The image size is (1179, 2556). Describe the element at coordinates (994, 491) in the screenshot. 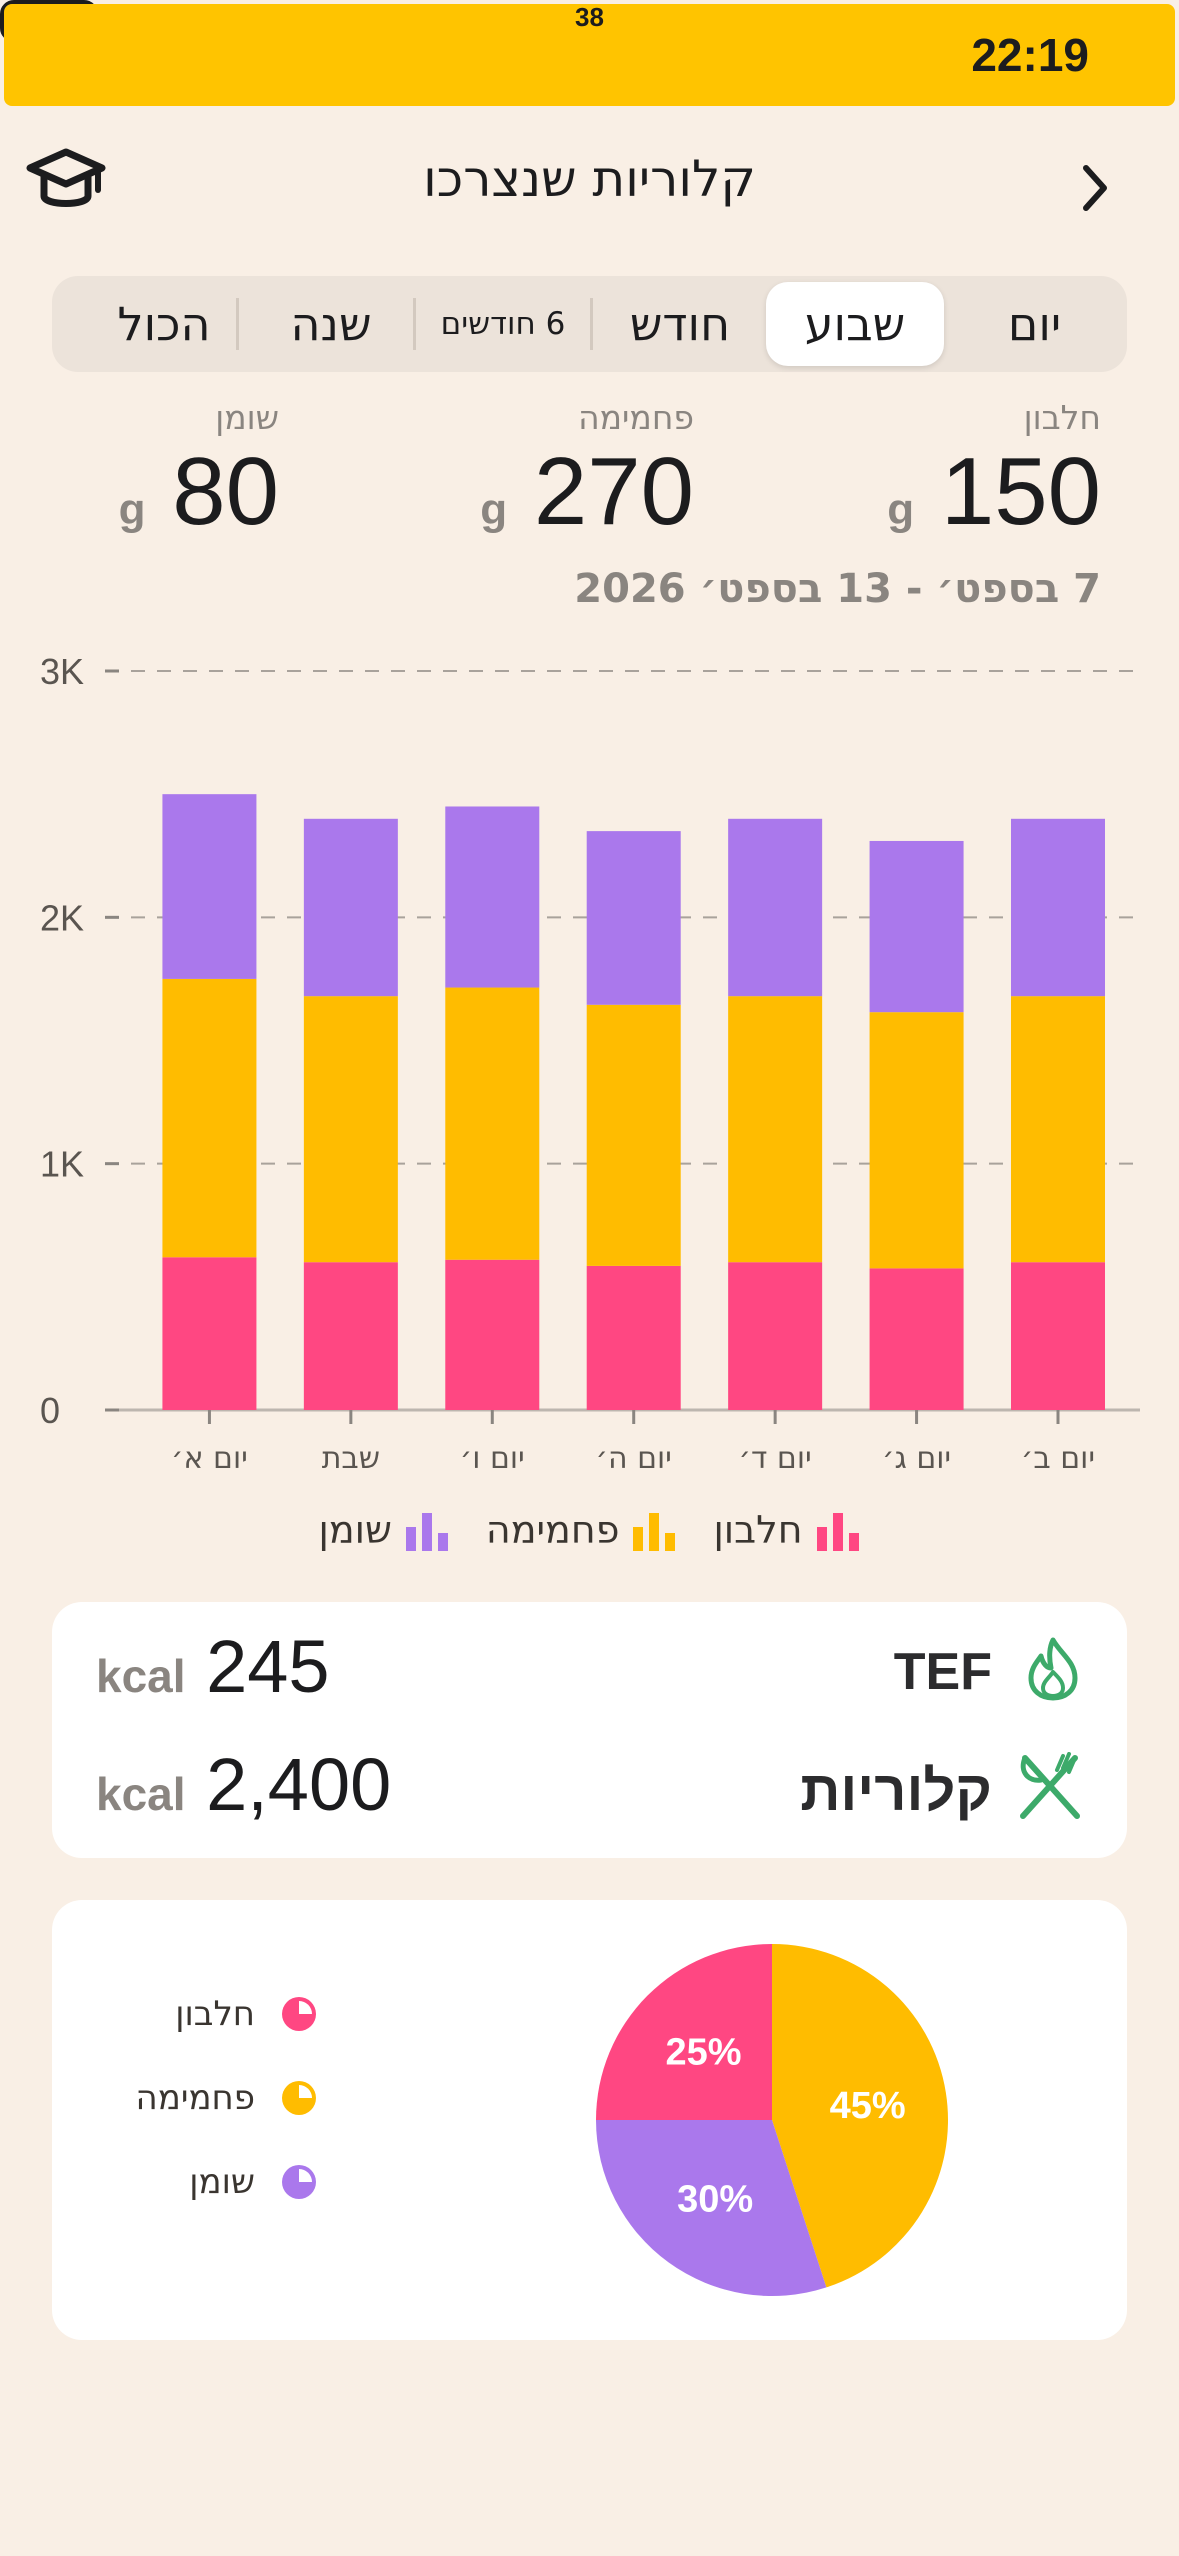

I see `protein-value: g 150` at that location.